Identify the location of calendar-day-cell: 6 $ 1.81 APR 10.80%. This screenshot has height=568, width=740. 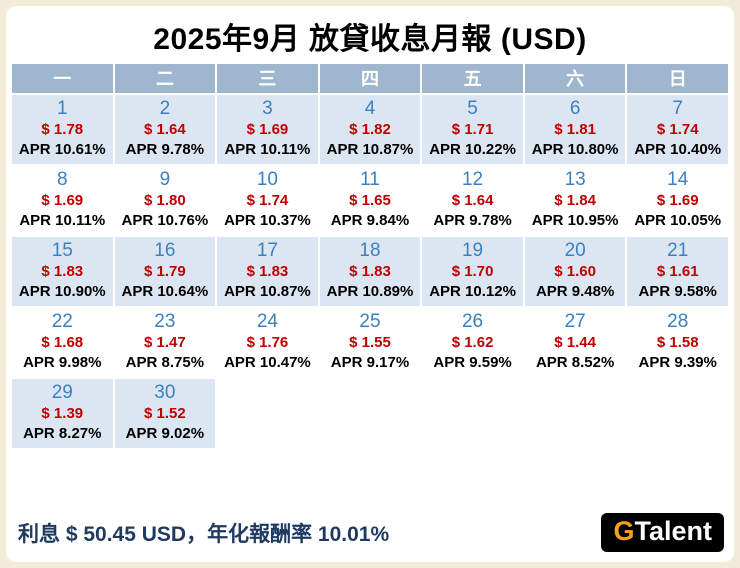
(575, 129).